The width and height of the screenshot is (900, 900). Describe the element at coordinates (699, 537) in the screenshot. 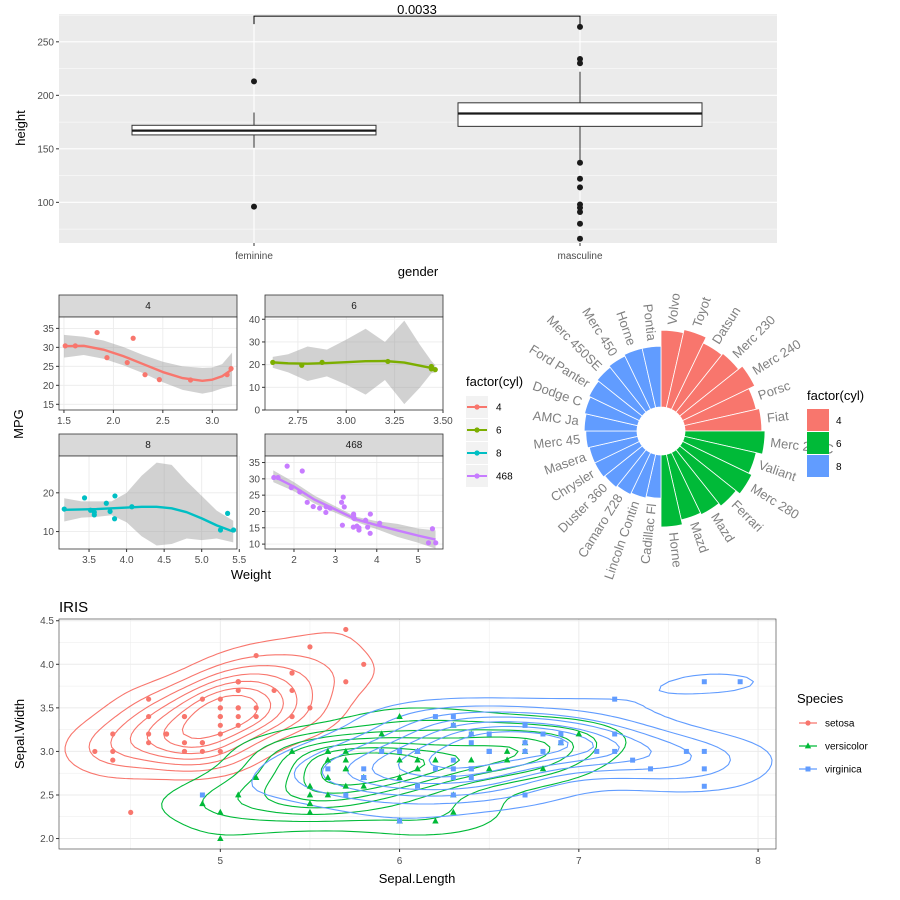

I see `polar-bar-label: Mazd` at that location.